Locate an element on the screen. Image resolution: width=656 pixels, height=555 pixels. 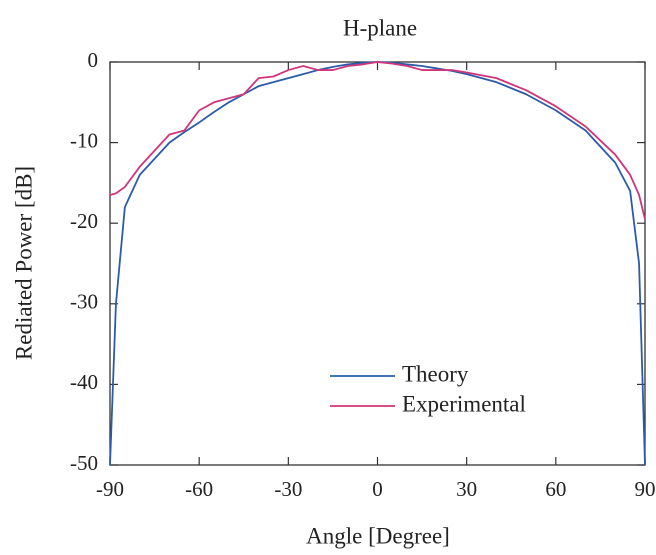
x-tick-label: 30 is located at coordinates (466, 489).